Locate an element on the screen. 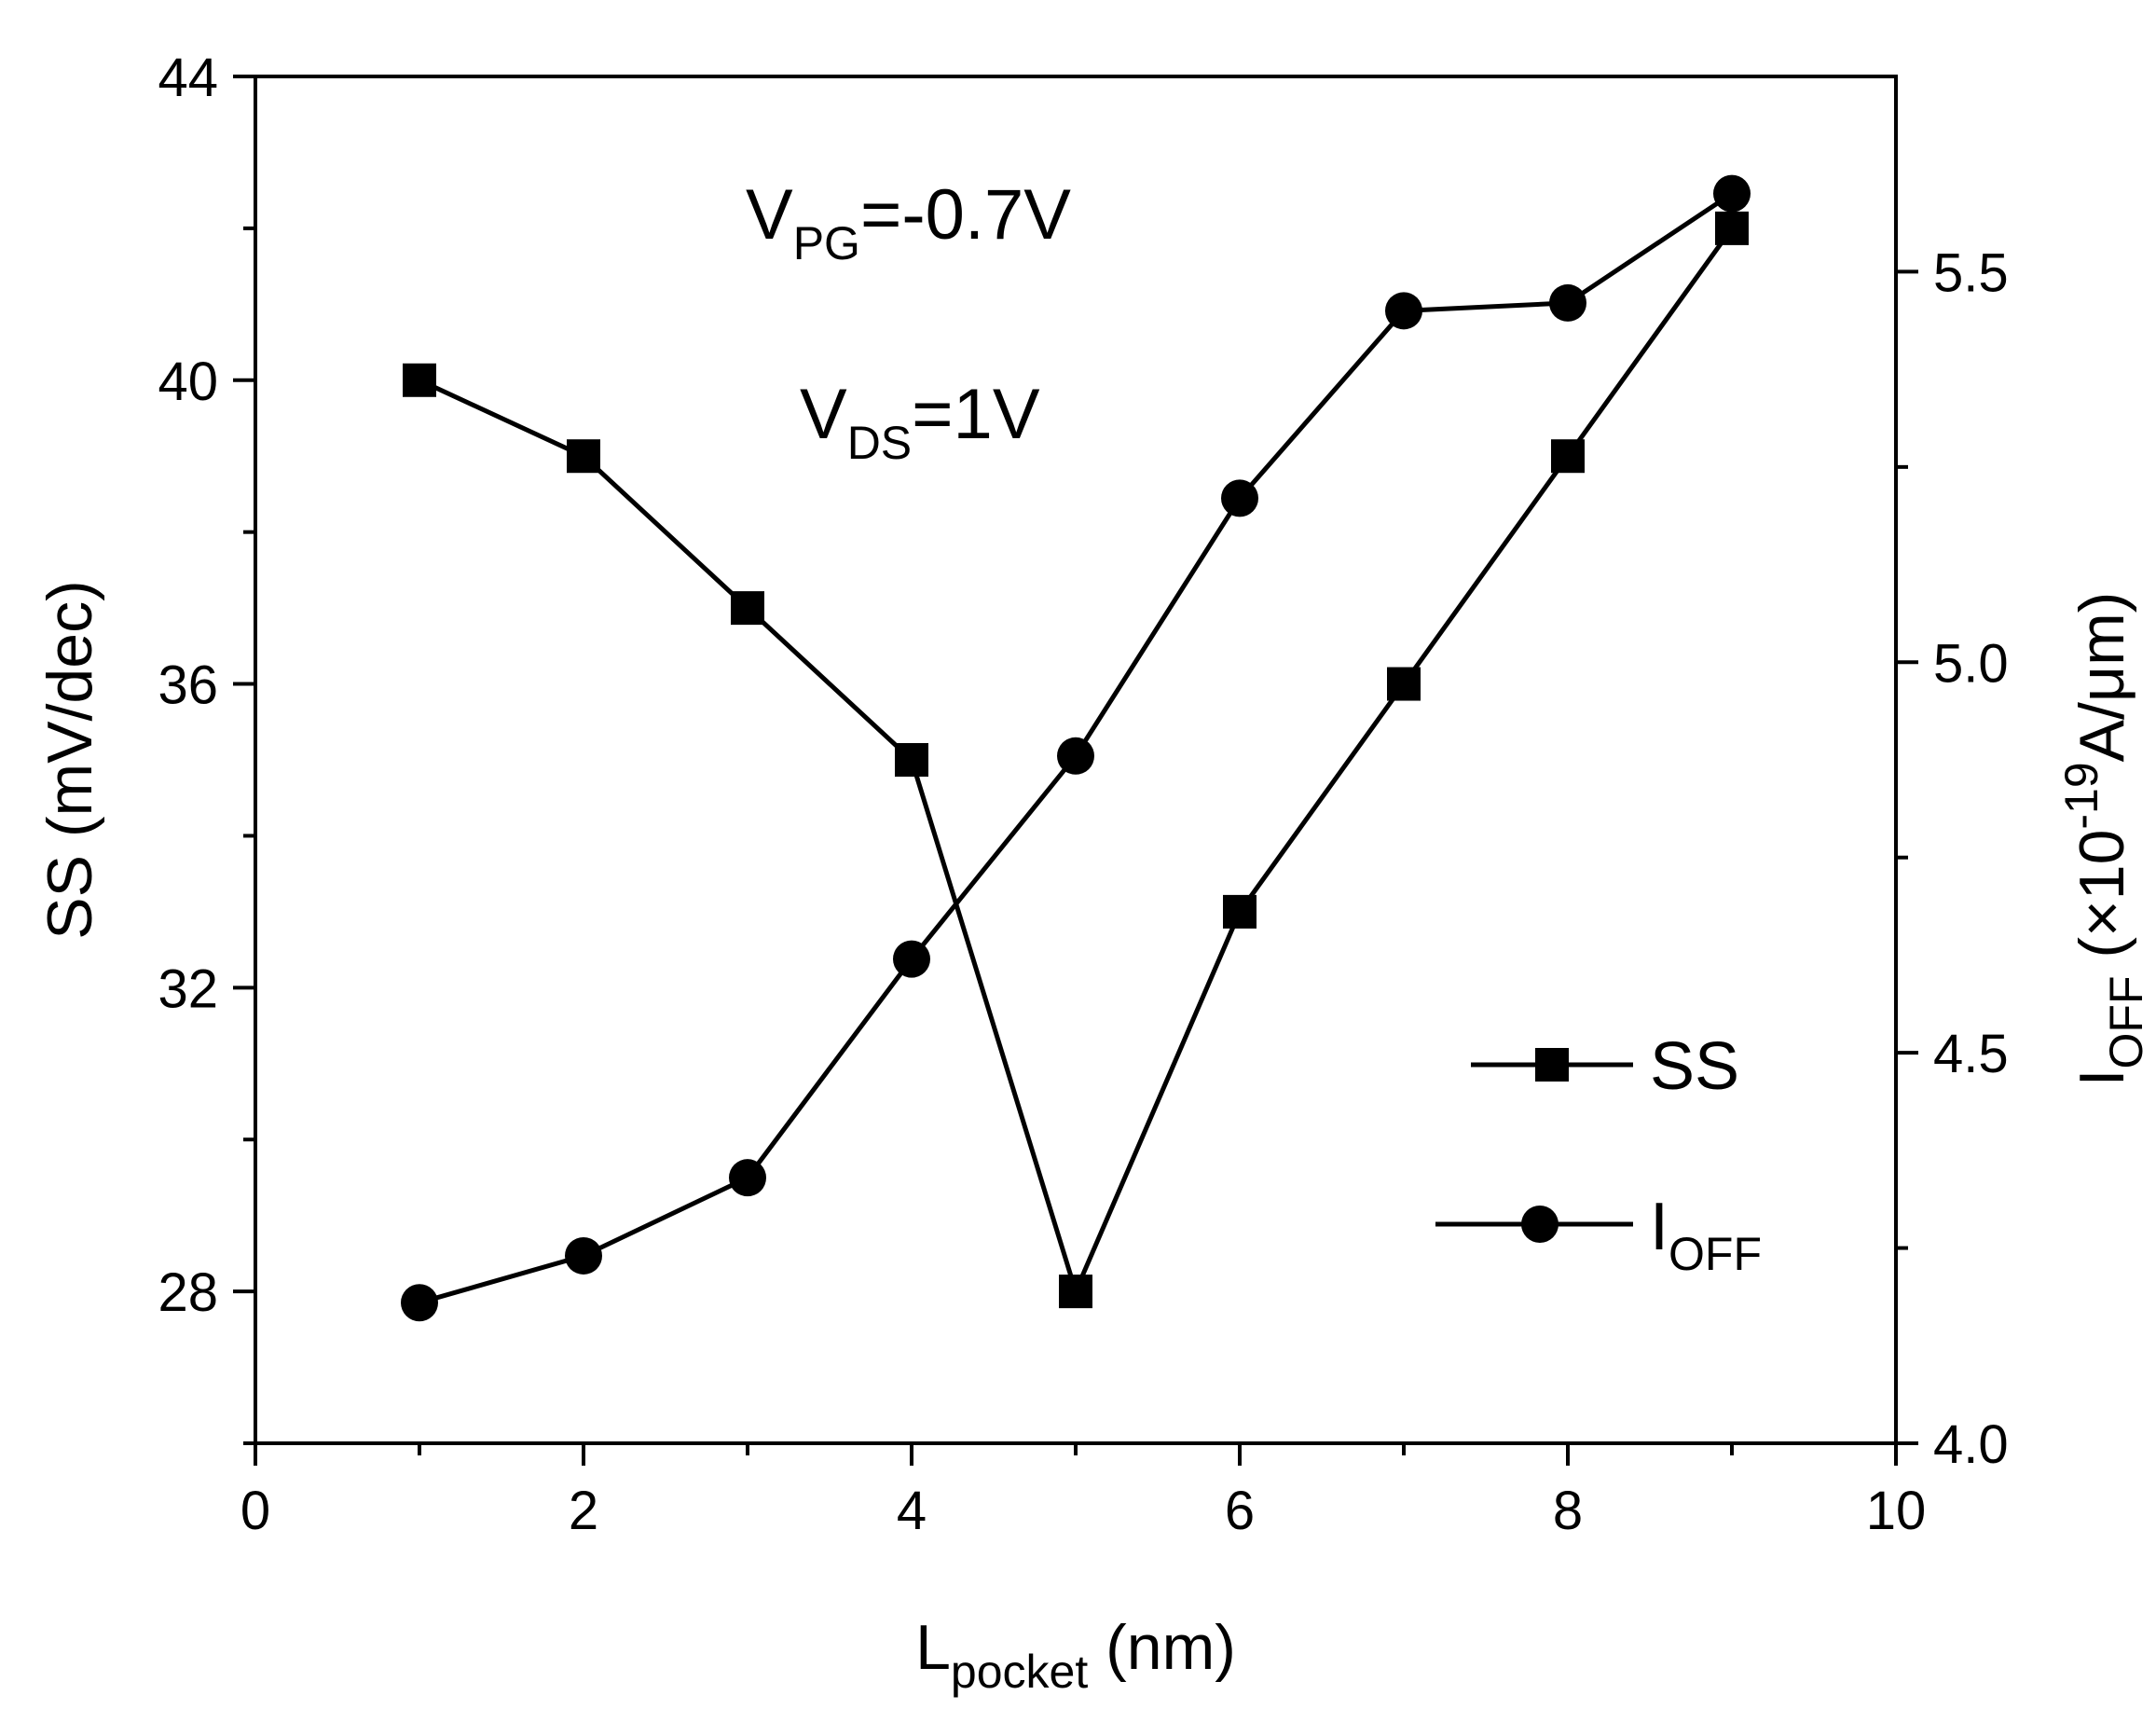 The image size is (2156, 1709). y-axis-right-title: IOFF (×10-19A/μm) is located at coordinates (2104, 839).